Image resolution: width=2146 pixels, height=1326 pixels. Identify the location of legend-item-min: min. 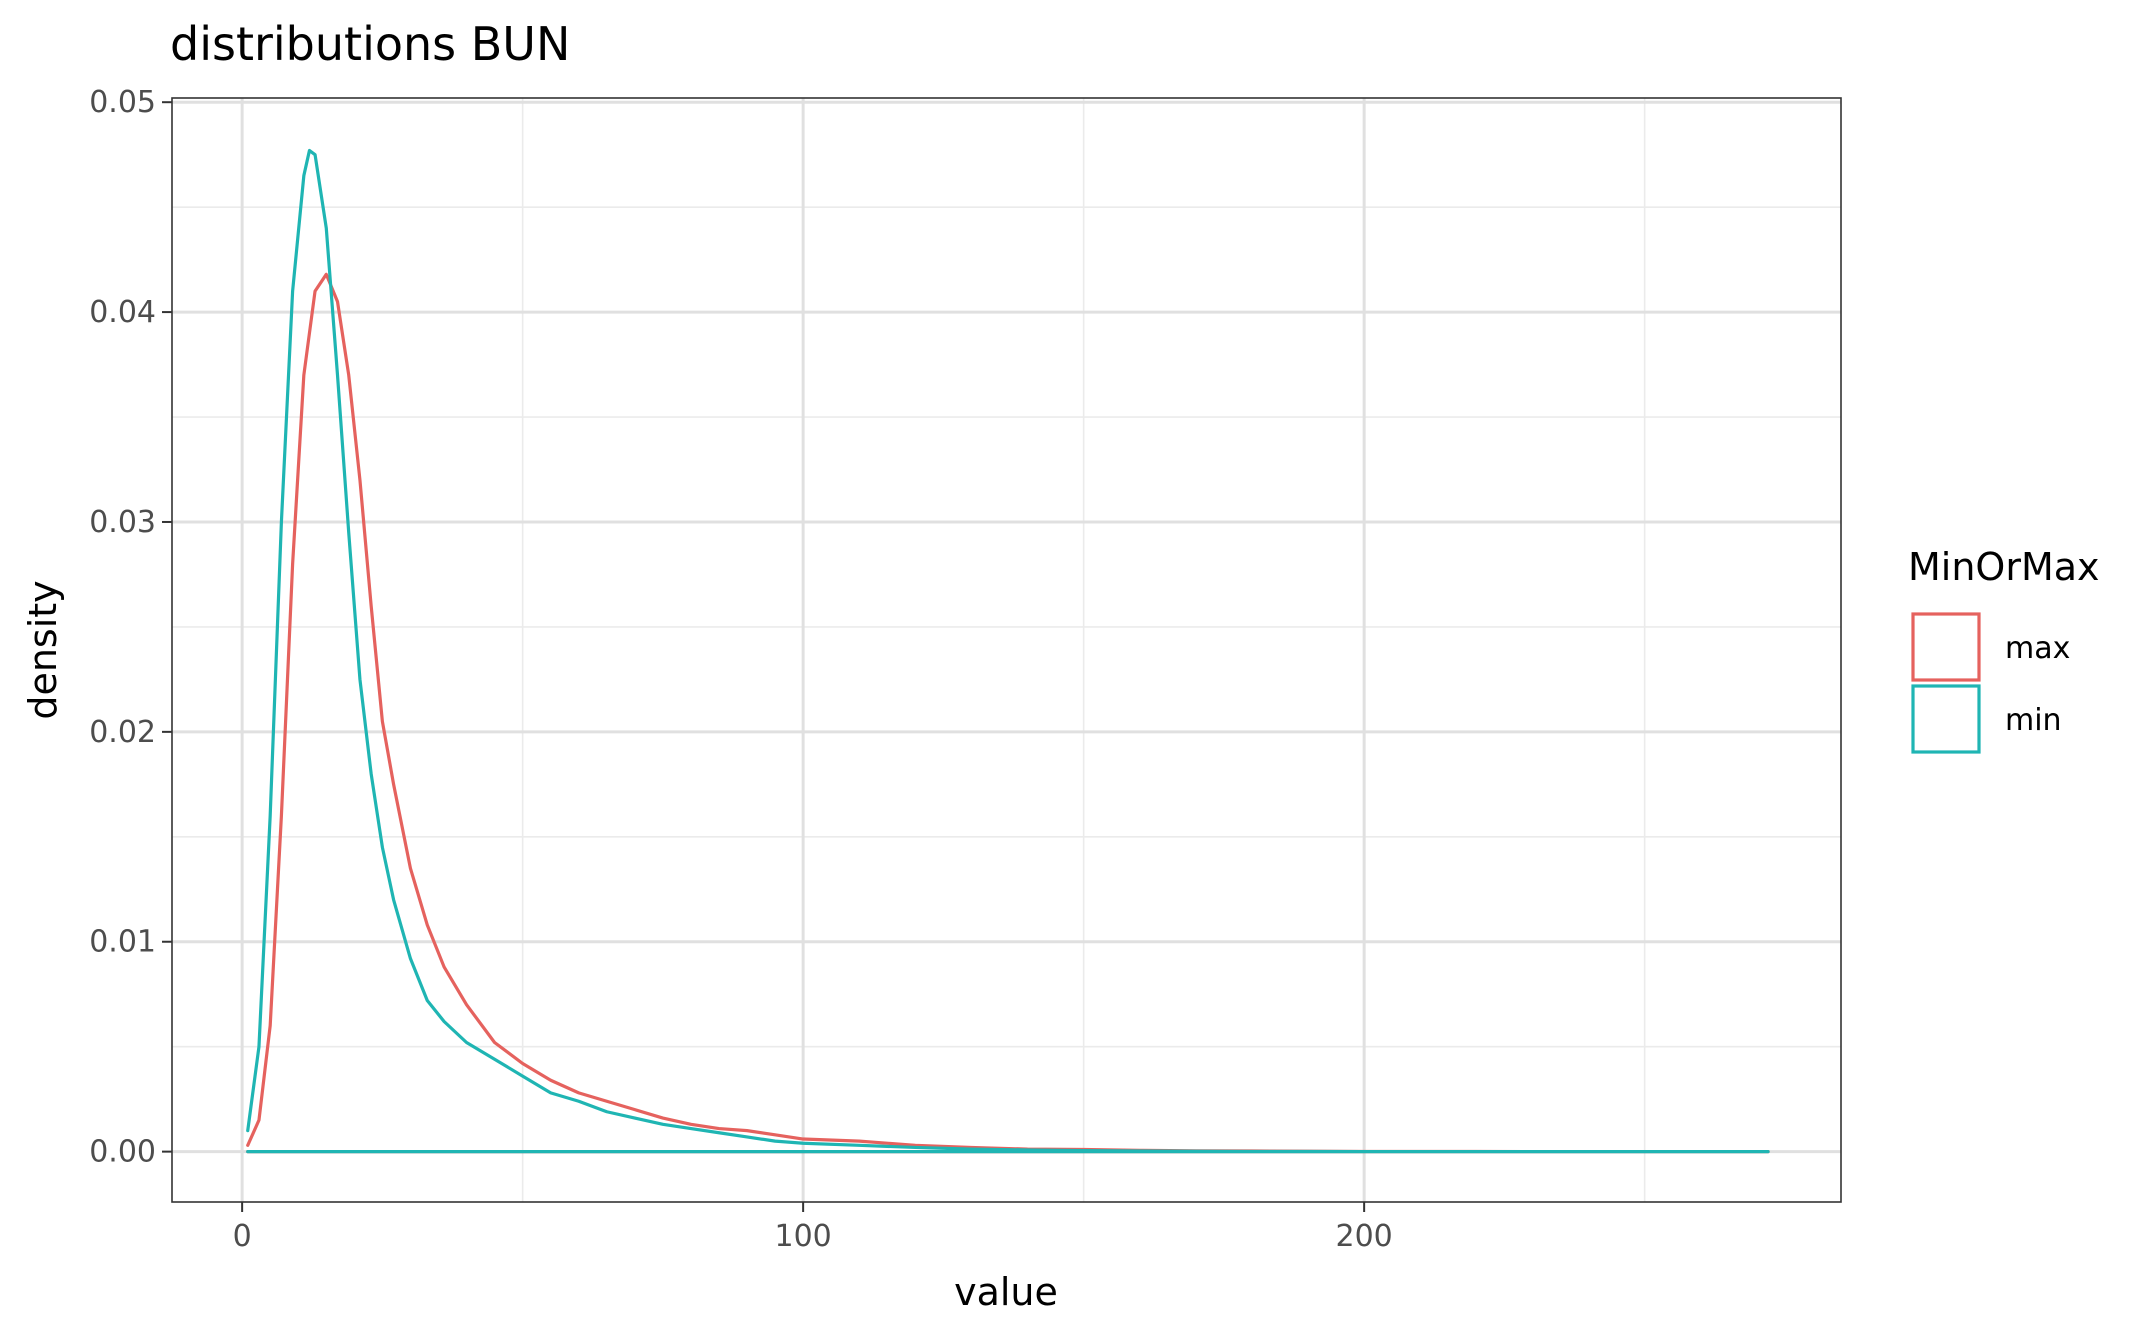
(1986, 719).